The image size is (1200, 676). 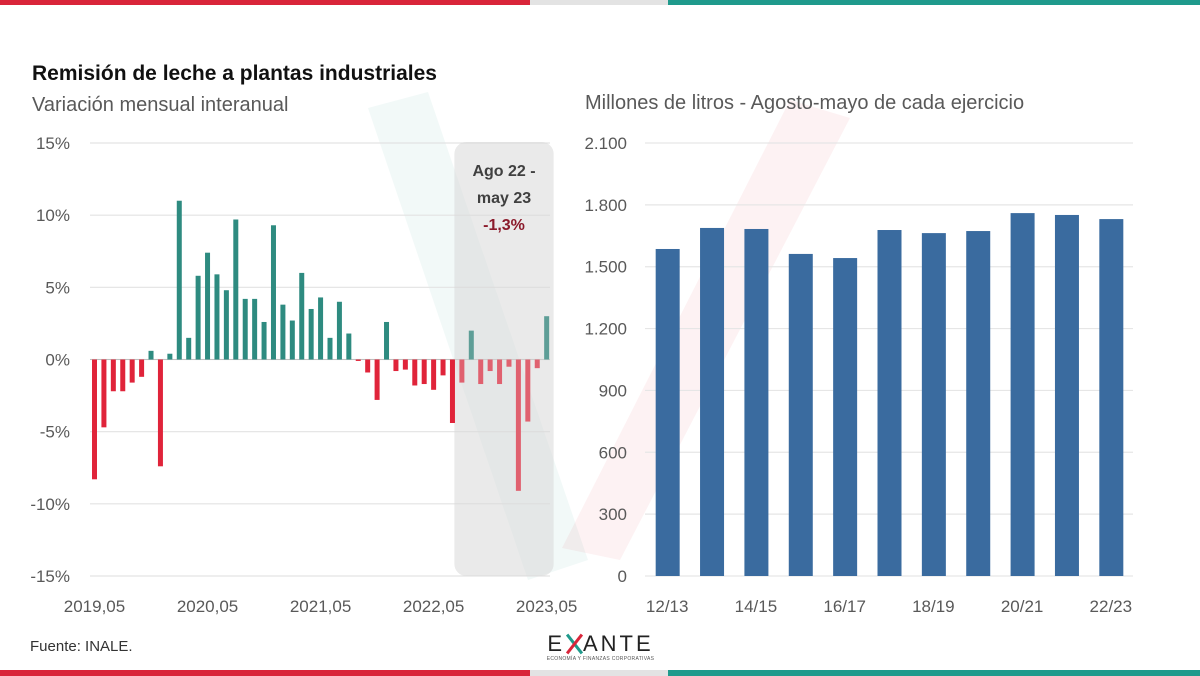 What do you see at coordinates (53, 143) in the screenshot?
I see `y-tick-label: 15%` at bounding box center [53, 143].